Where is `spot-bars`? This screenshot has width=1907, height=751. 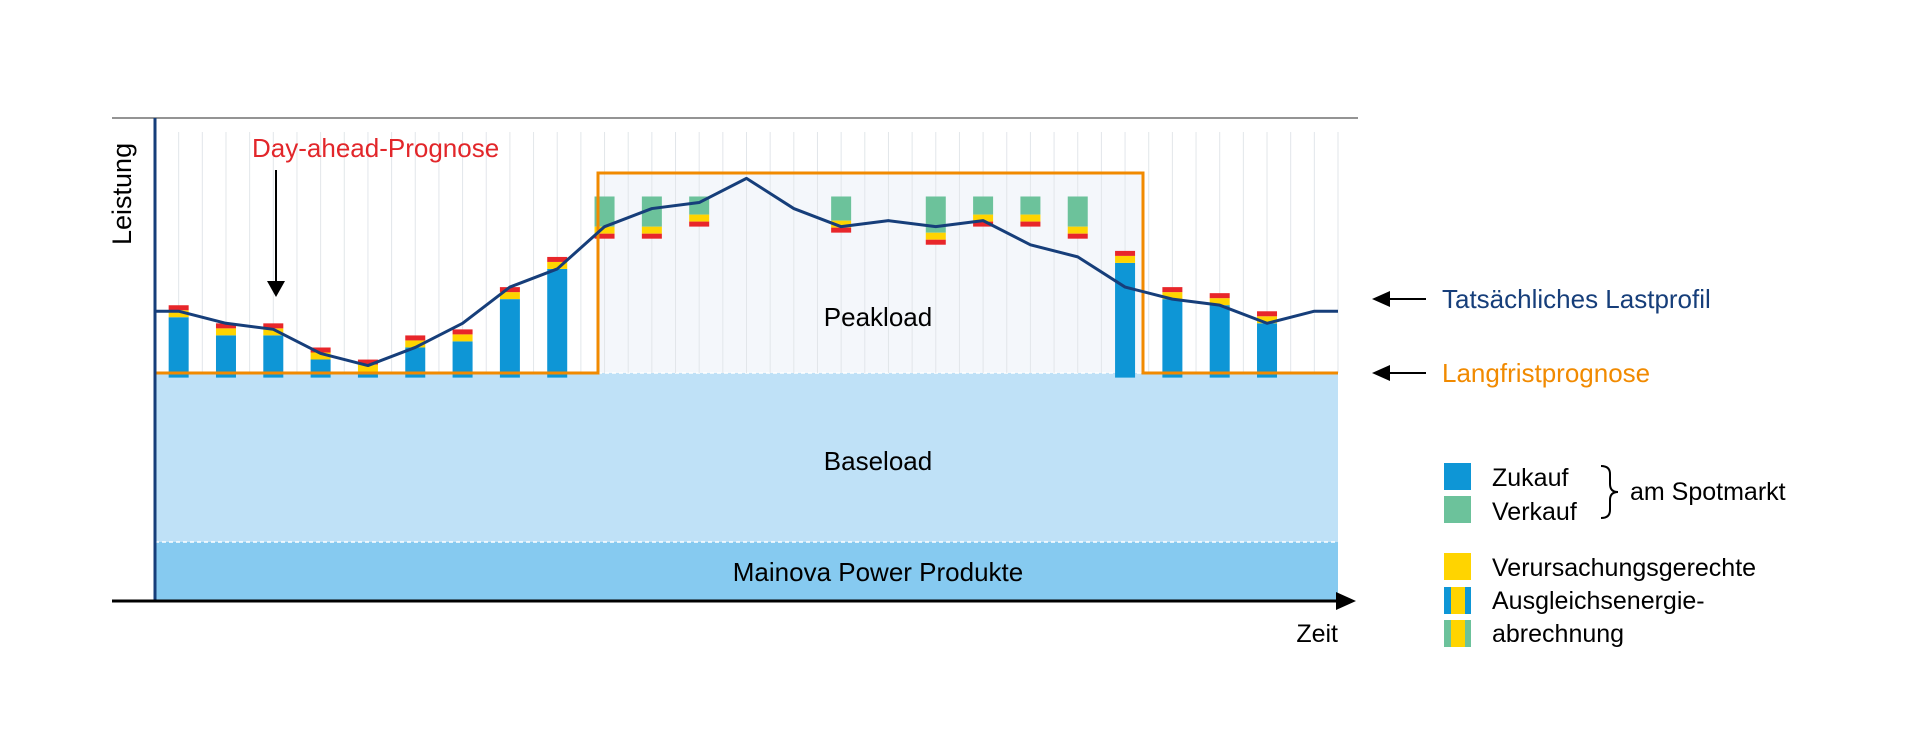 spot-bars is located at coordinates (723, 287).